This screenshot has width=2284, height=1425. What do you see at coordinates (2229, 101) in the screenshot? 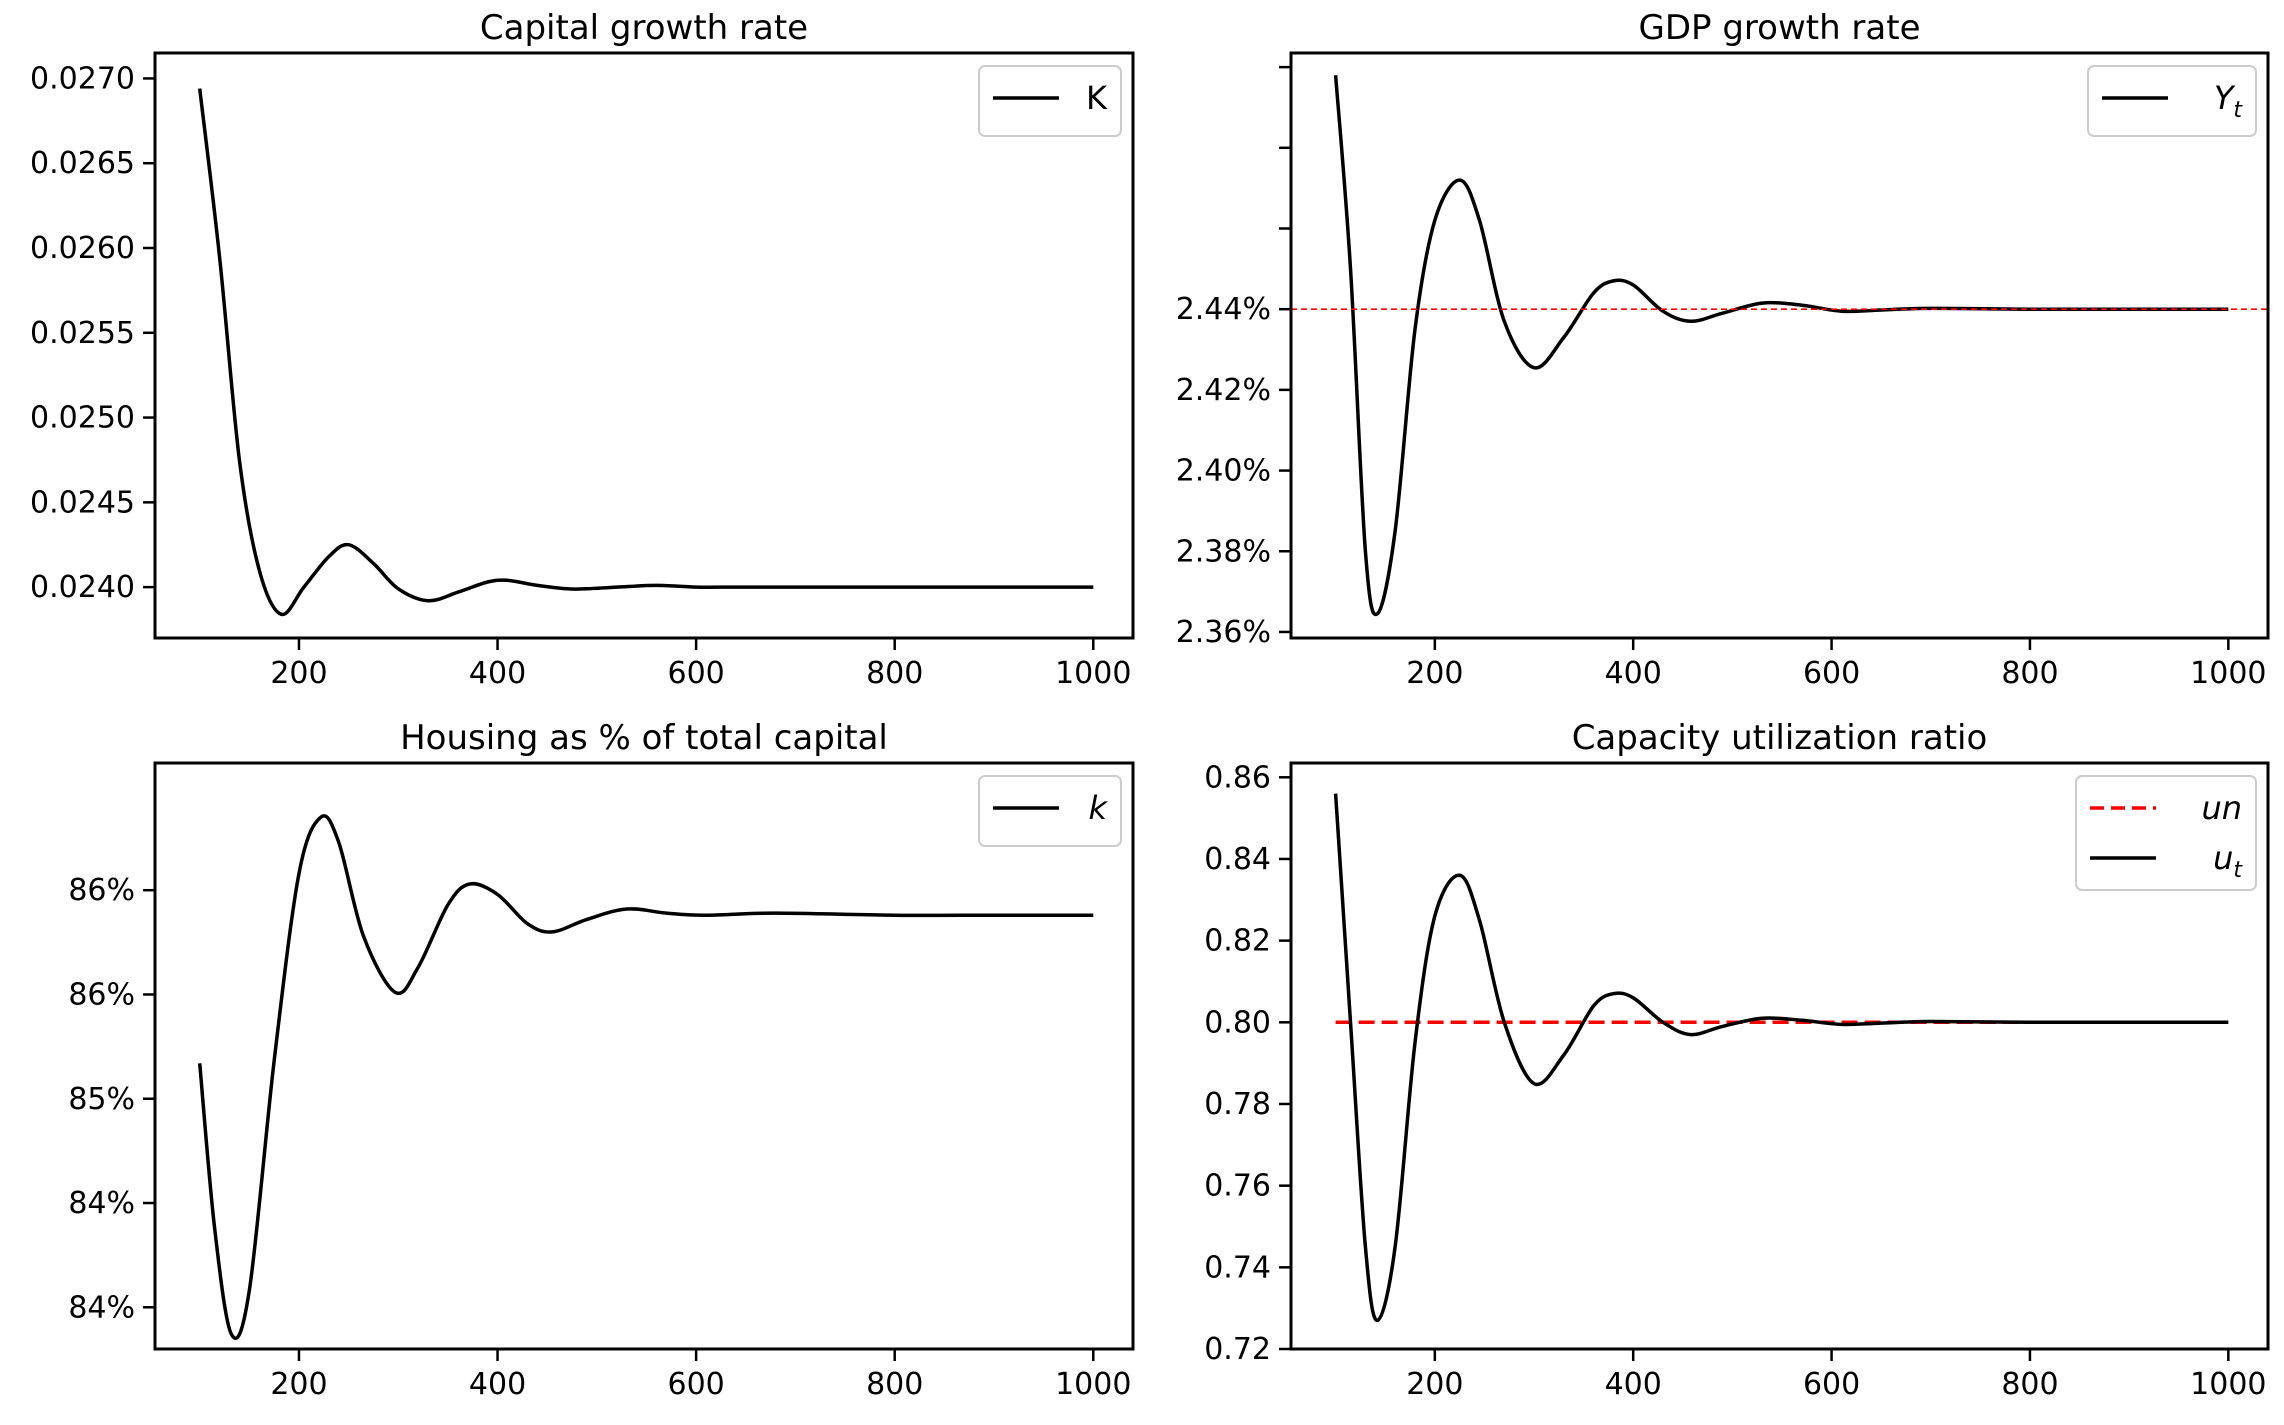
I see `legend-label: Yt` at bounding box center [2229, 101].